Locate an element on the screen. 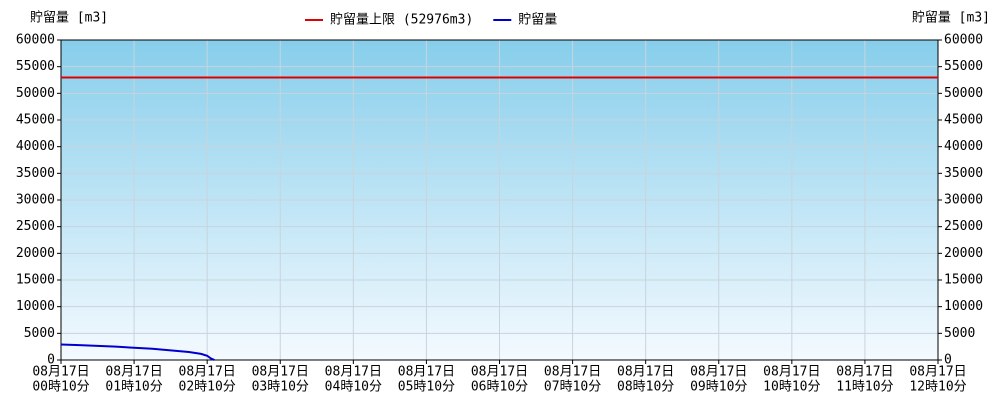  y-tick-label: 10000 is located at coordinates (35, 306).